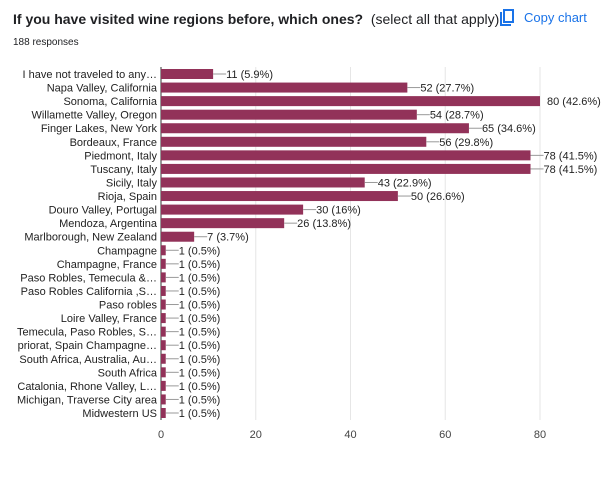 Image resolution: width=607 pixels, height=495 pixels. What do you see at coordinates (509, 129) in the screenshot?
I see `value-label: 65 (34.6%)` at bounding box center [509, 129].